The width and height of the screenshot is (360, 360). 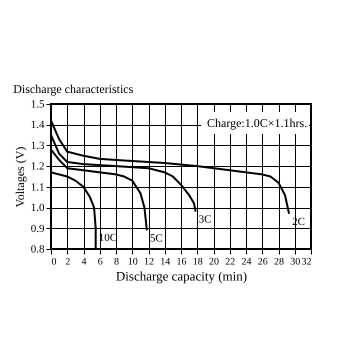 I want to click on y-tick-label: 1.2, so click(x=37, y=166).